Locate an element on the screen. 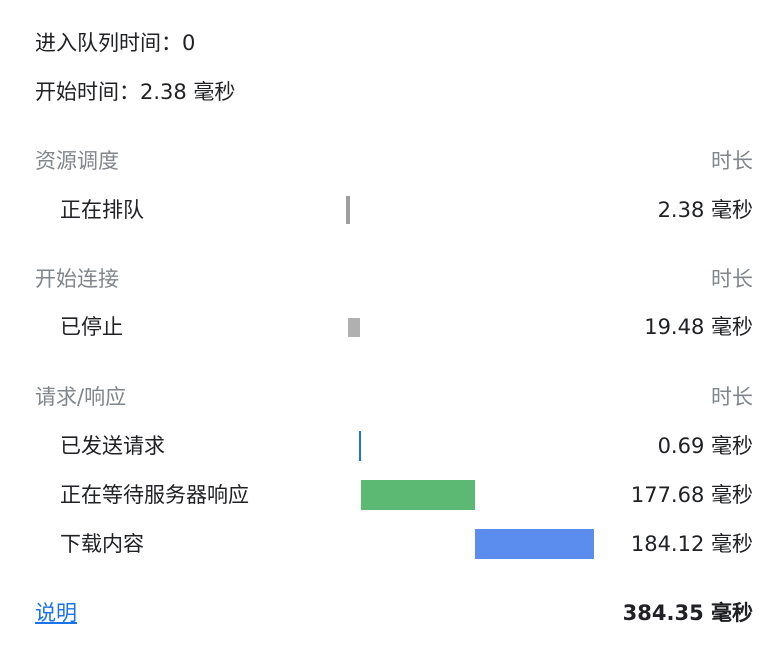 The height and width of the screenshot is (670, 780). timing-label: 正在排队 is located at coordinates (102, 210).